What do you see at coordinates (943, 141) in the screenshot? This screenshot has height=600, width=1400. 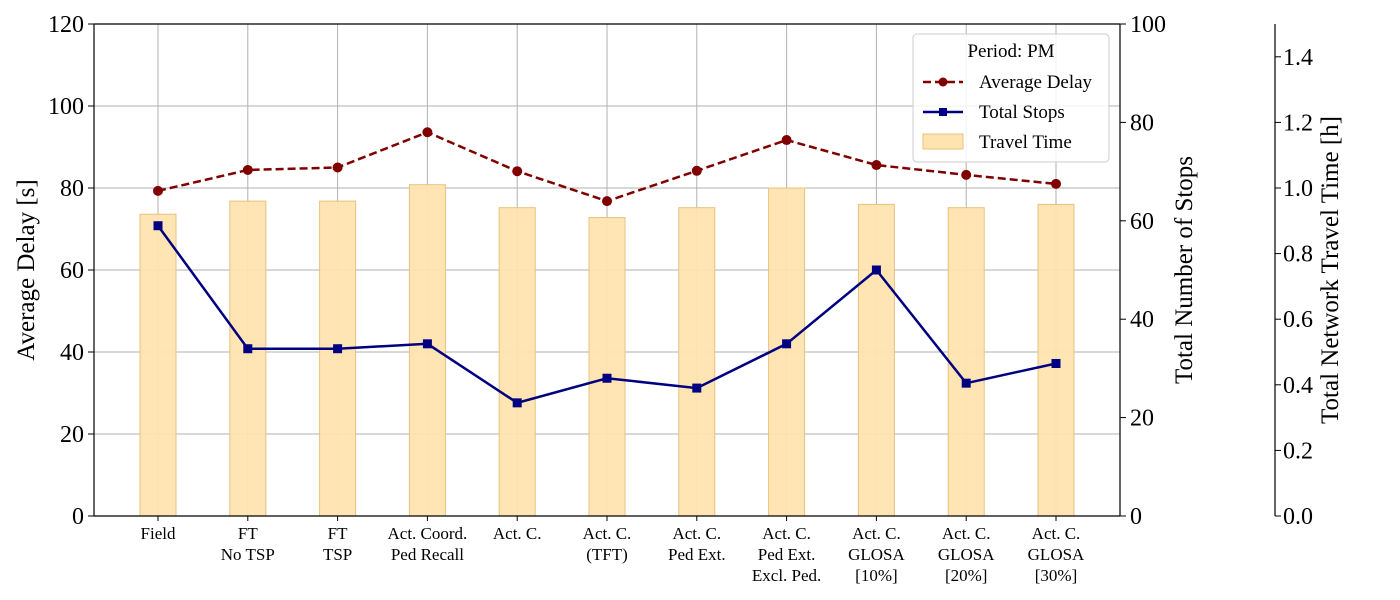 I see `legend-travel-time-swatch` at bounding box center [943, 141].